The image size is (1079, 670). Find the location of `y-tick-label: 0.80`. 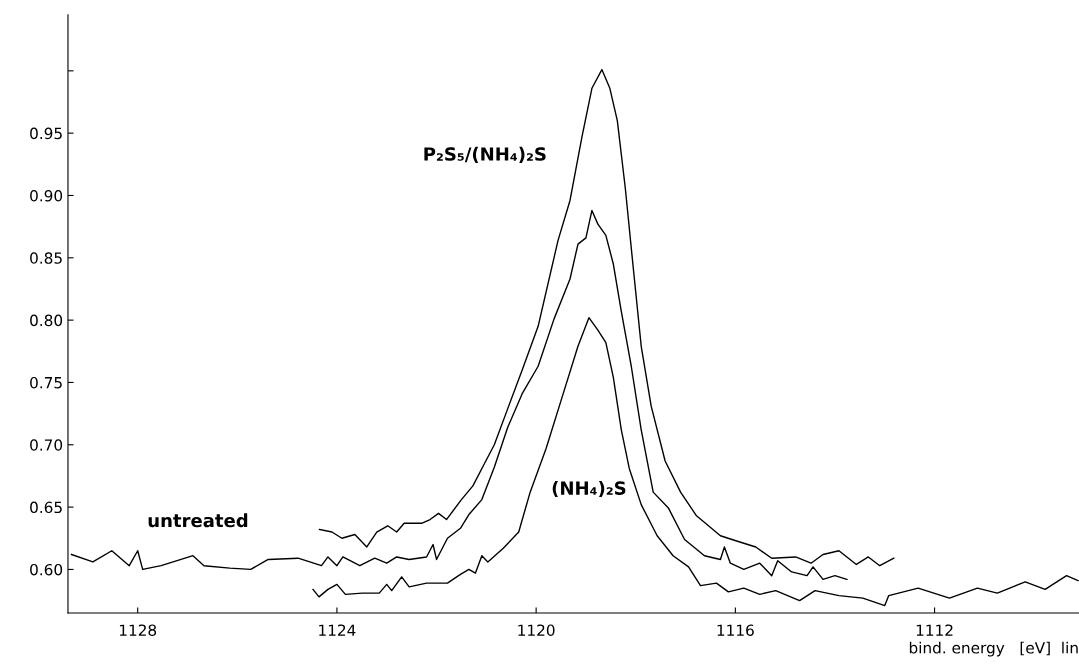

y-tick-label: 0.80 is located at coordinates (46, 320).